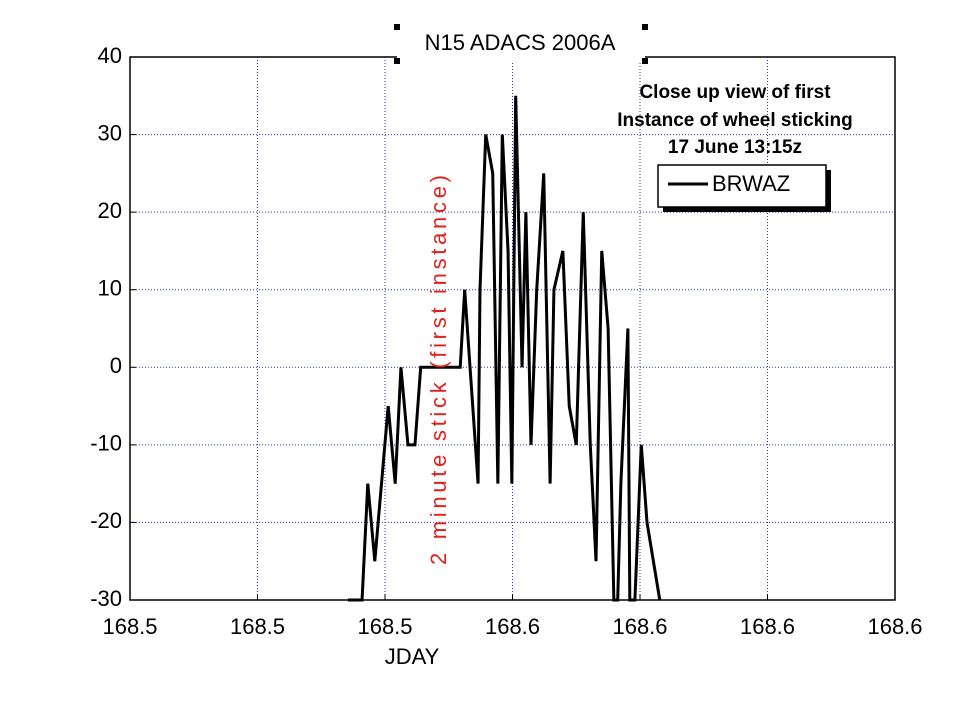 The height and width of the screenshot is (720, 960). I want to click on y-tick-label: -30, so click(106, 598).